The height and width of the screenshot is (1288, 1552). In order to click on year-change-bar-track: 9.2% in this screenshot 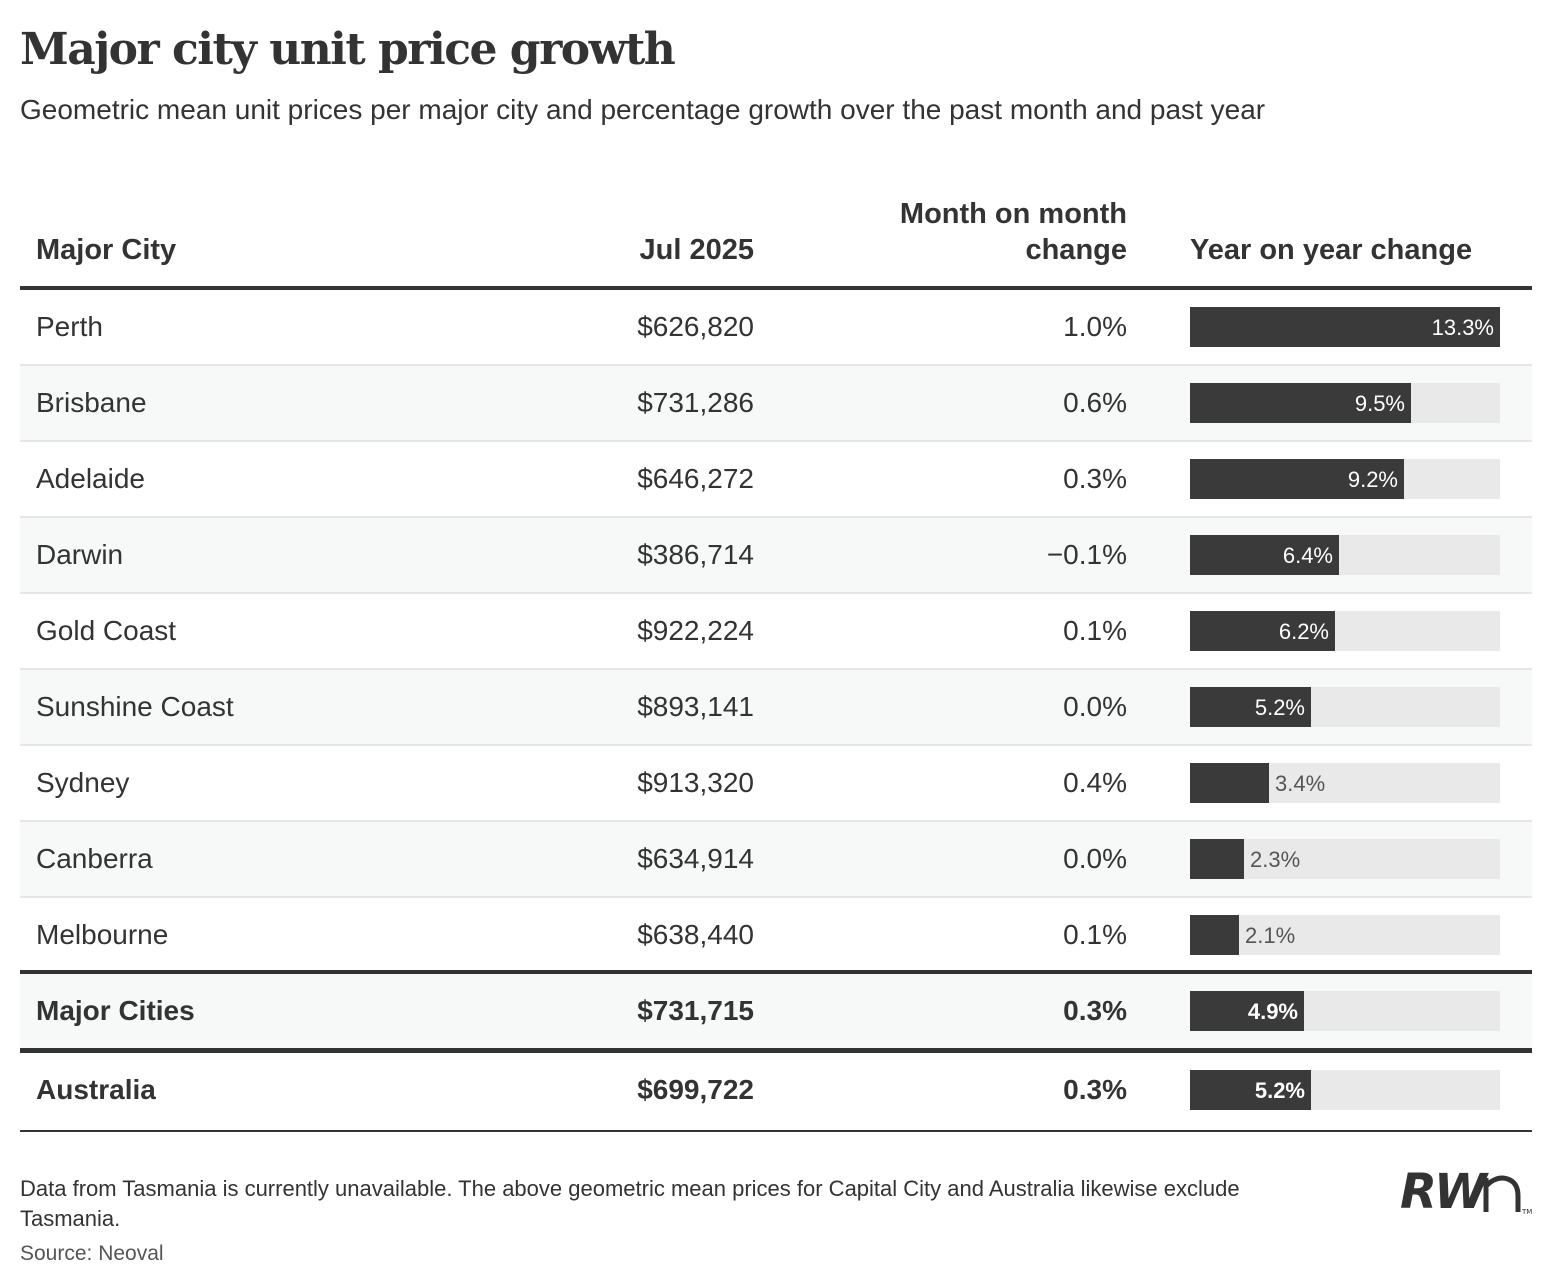, I will do `click(1345, 479)`.